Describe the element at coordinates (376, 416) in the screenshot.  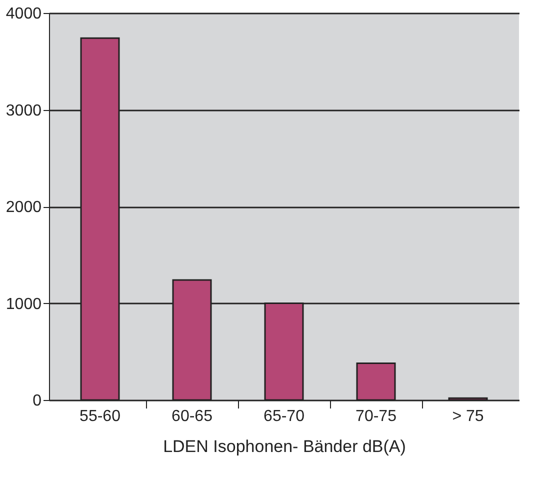
I see `x-tick-label: 70-75` at that location.